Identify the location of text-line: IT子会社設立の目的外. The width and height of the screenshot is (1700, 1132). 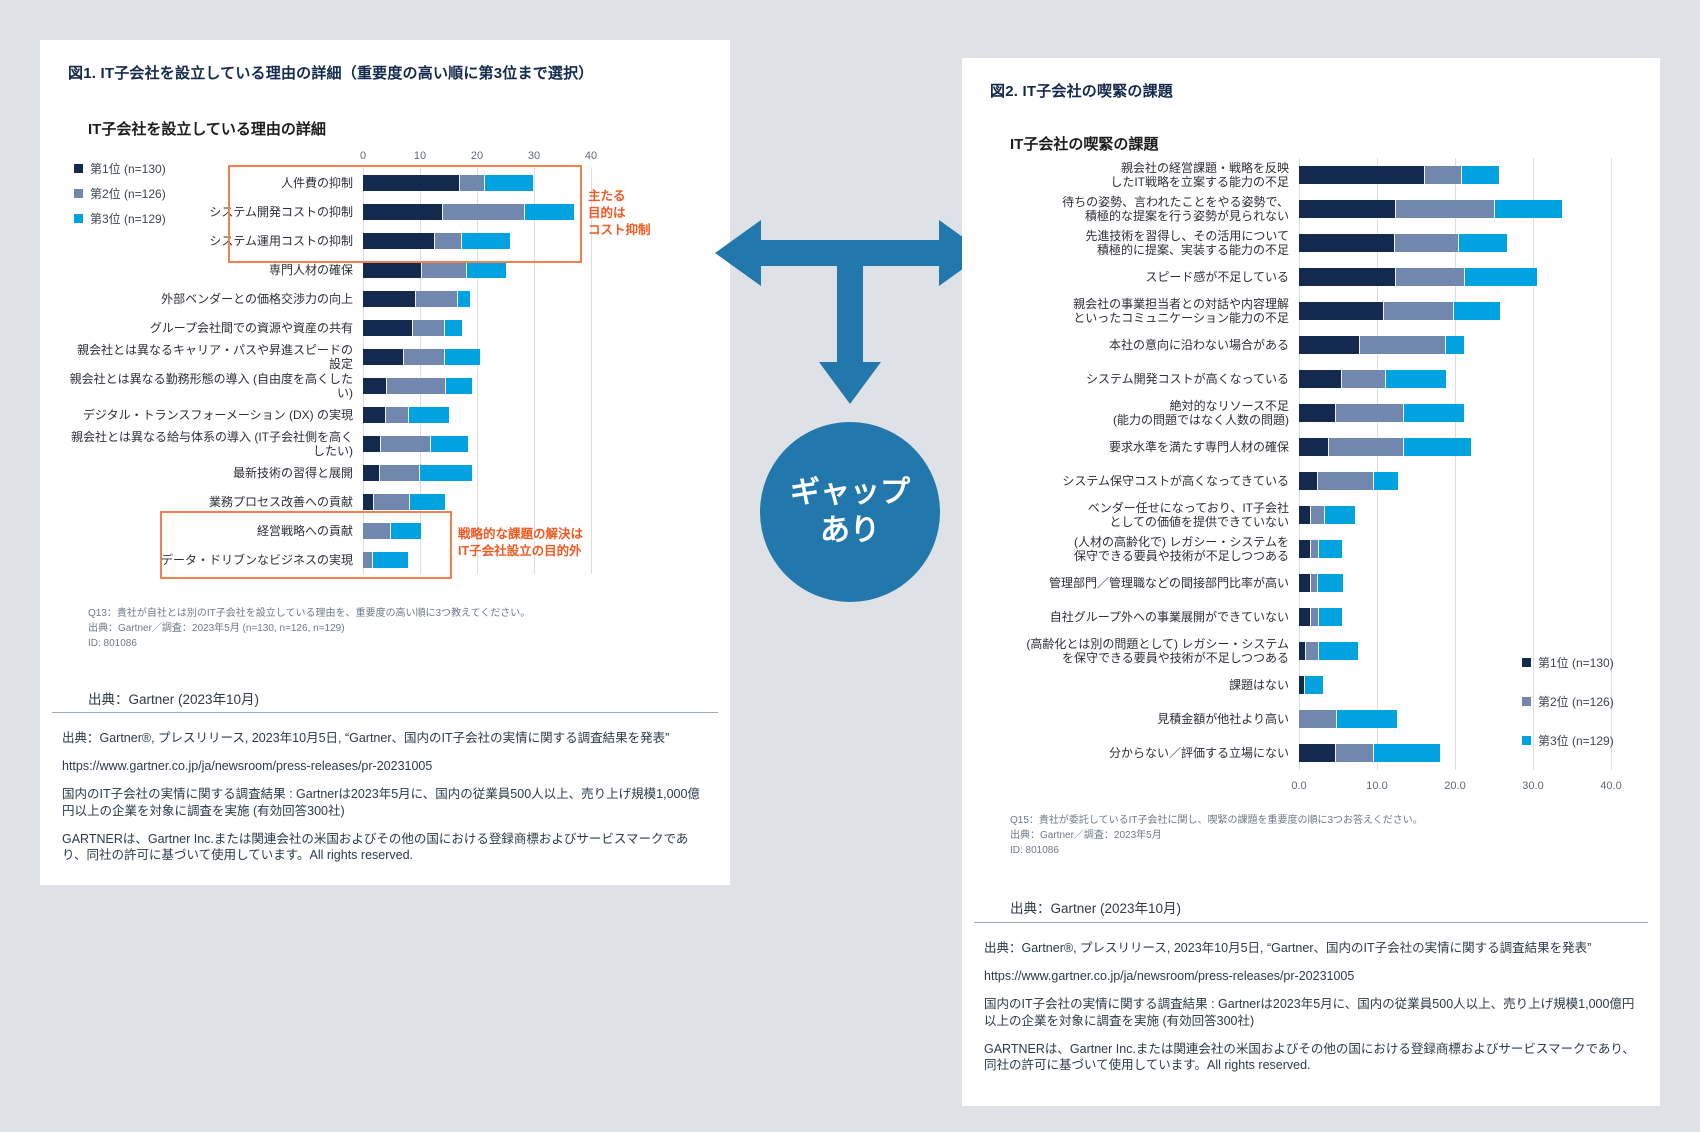
(520, 551).